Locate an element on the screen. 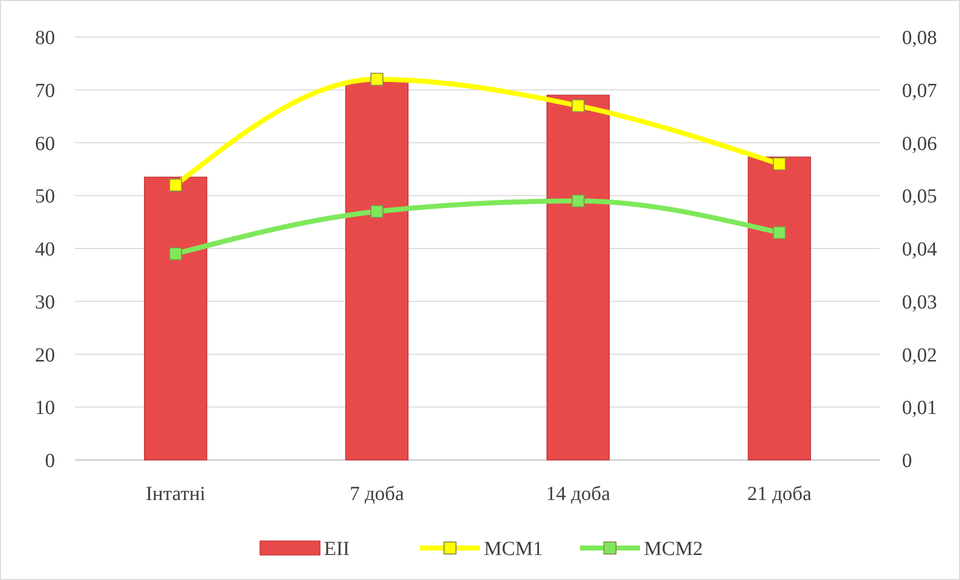 The width and height of the screenshot is (960, 580). y2-tick-label: 0,05 is located at coordinates (919, 197).